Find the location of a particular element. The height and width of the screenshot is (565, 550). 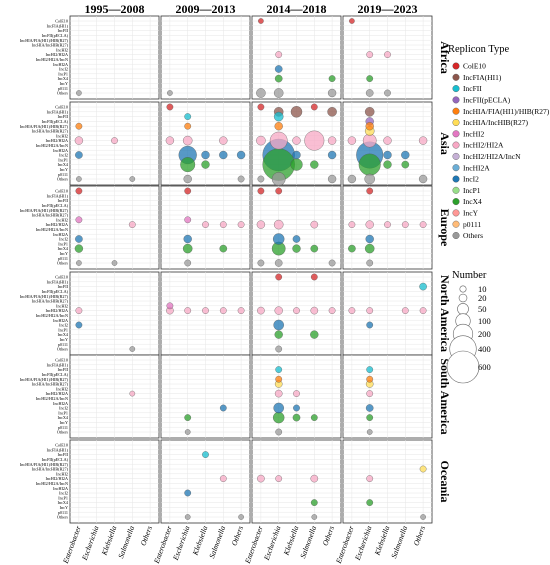

period-header-0: 1995—2008 is located at coordinates (115, 9).